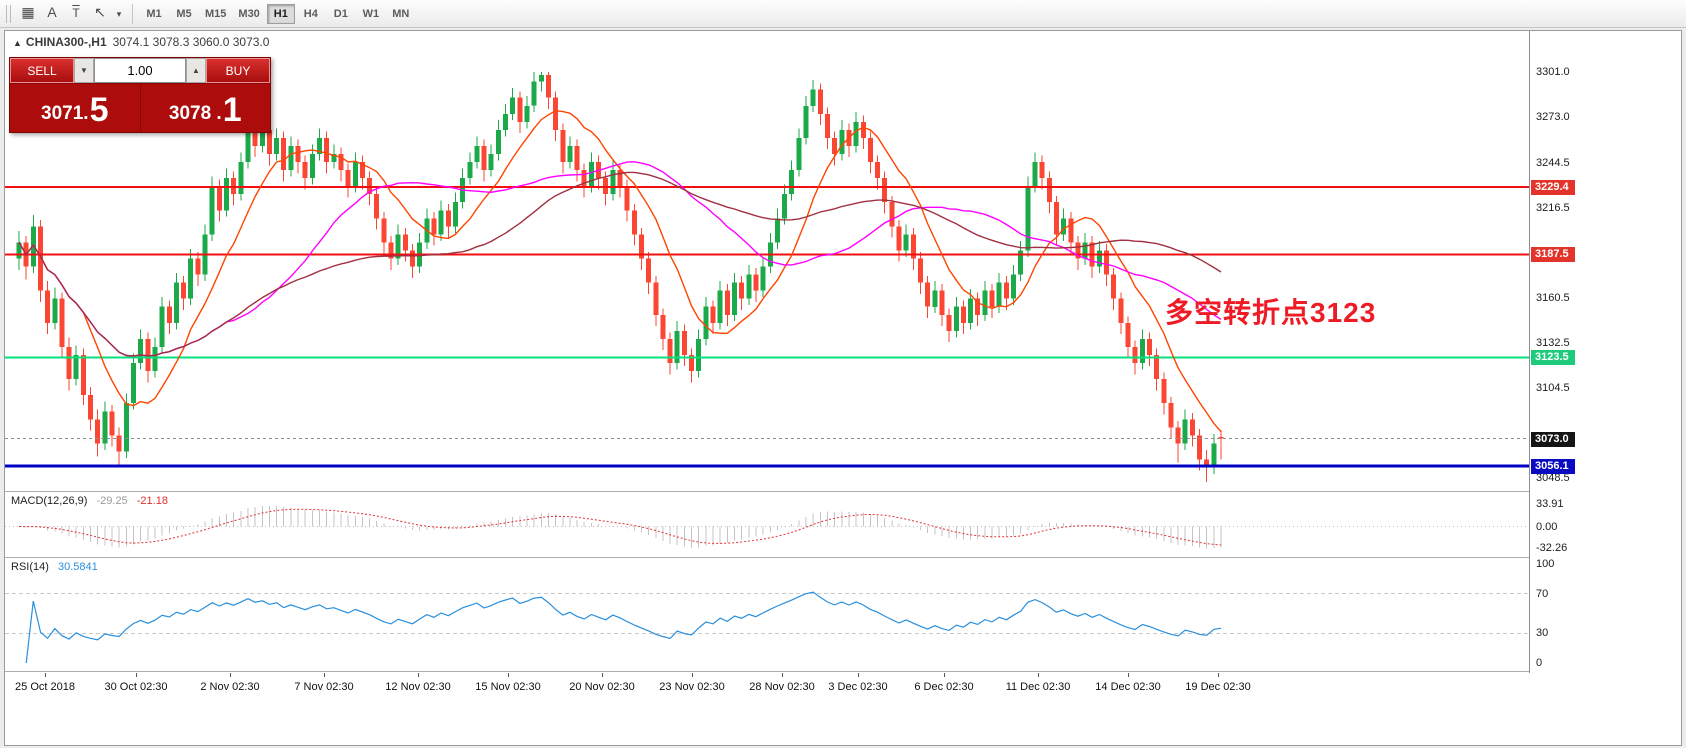  Describe the element at coordinates (230, 687) in the screenshot. I see `time-axis-label: 2 Nov 02:30` at that location.